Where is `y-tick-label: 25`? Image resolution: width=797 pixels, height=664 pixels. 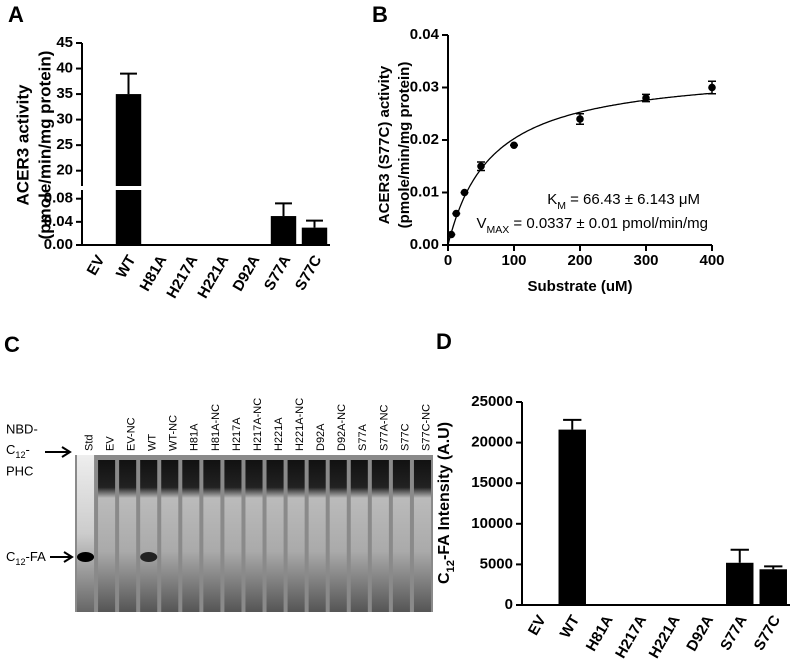
y-tick-label: 25 is located at coordinates (64, 144).